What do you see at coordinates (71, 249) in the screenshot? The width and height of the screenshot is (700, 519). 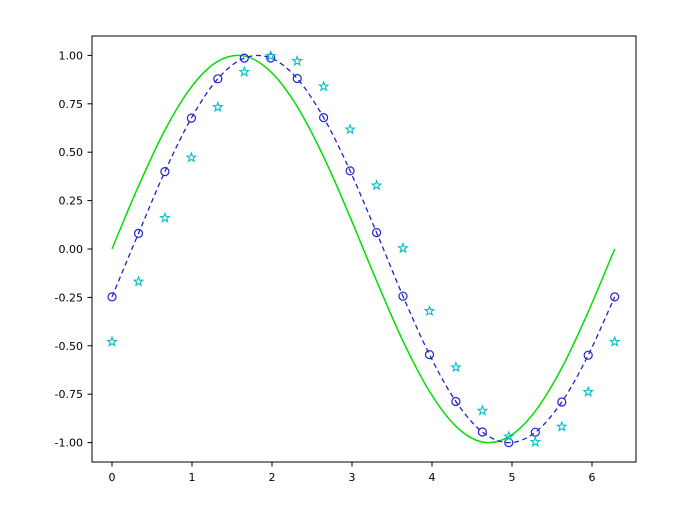 I see `y-tick-label: 0.00` at bounding box center [71, 249].